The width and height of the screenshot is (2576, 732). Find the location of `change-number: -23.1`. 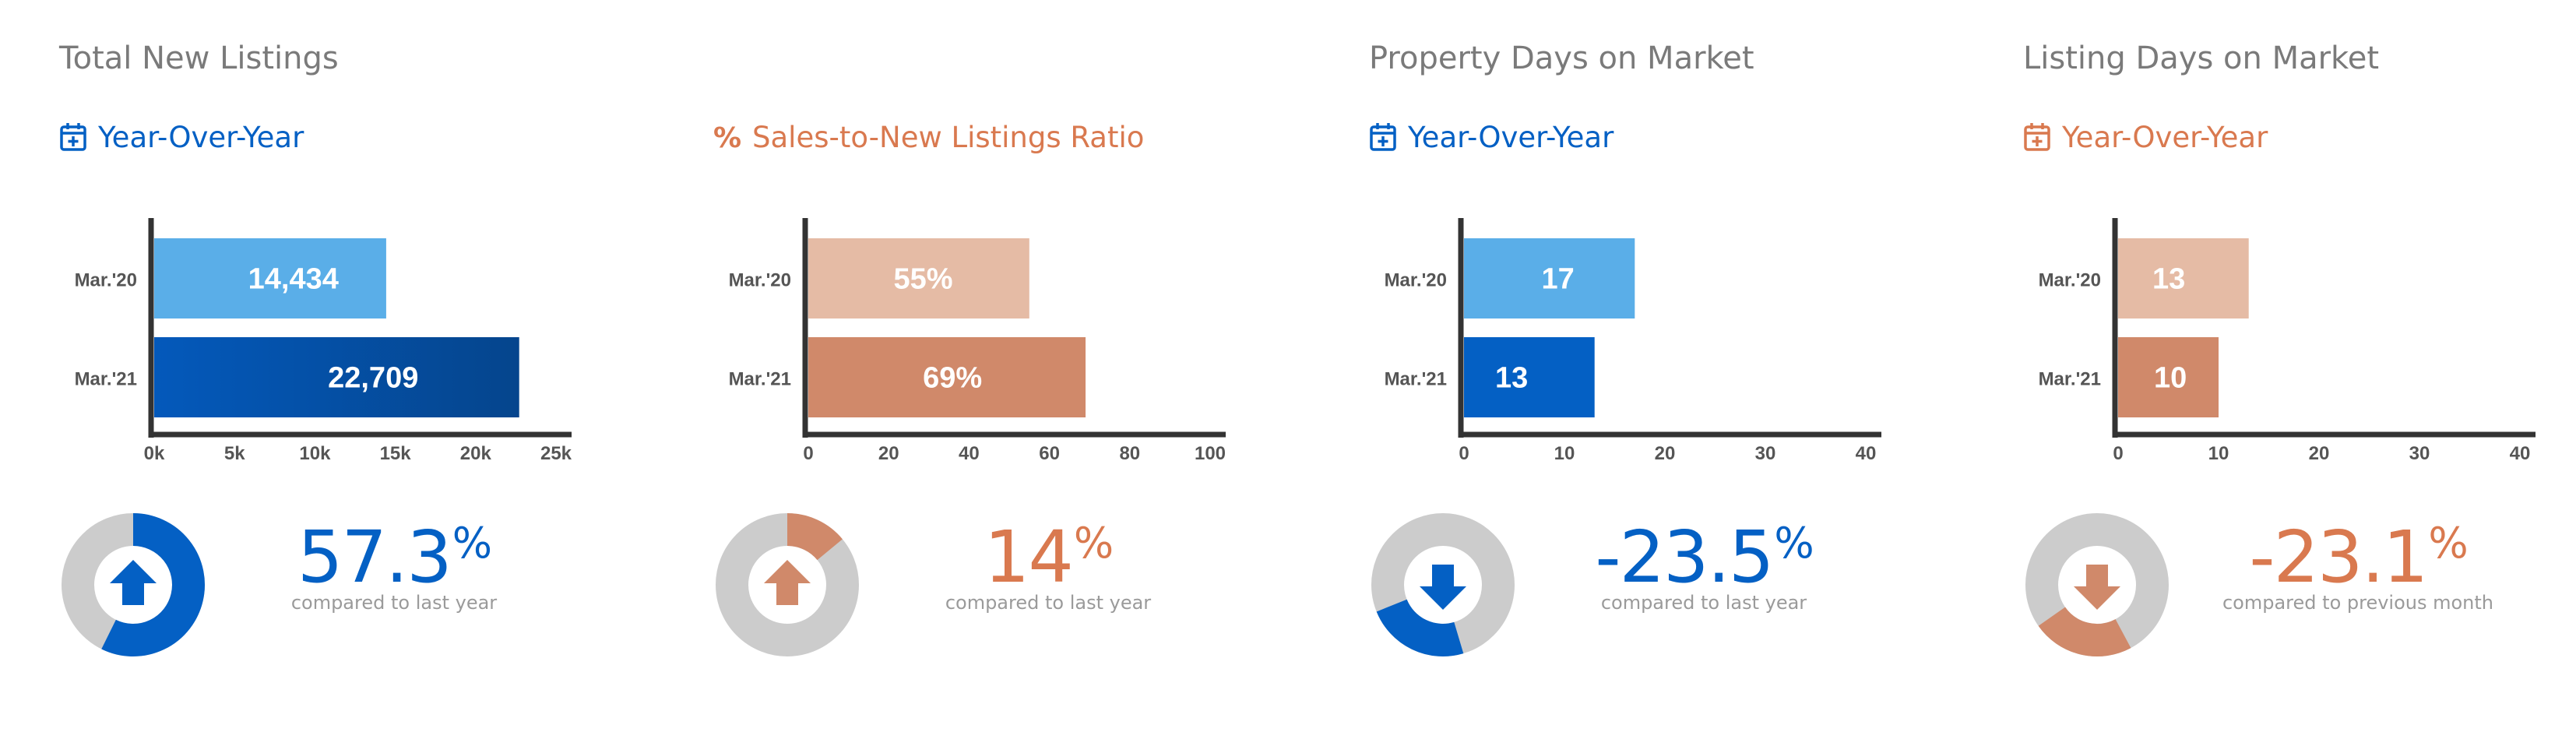

change-number: -23.1 is located at coordinates (2338, 558).